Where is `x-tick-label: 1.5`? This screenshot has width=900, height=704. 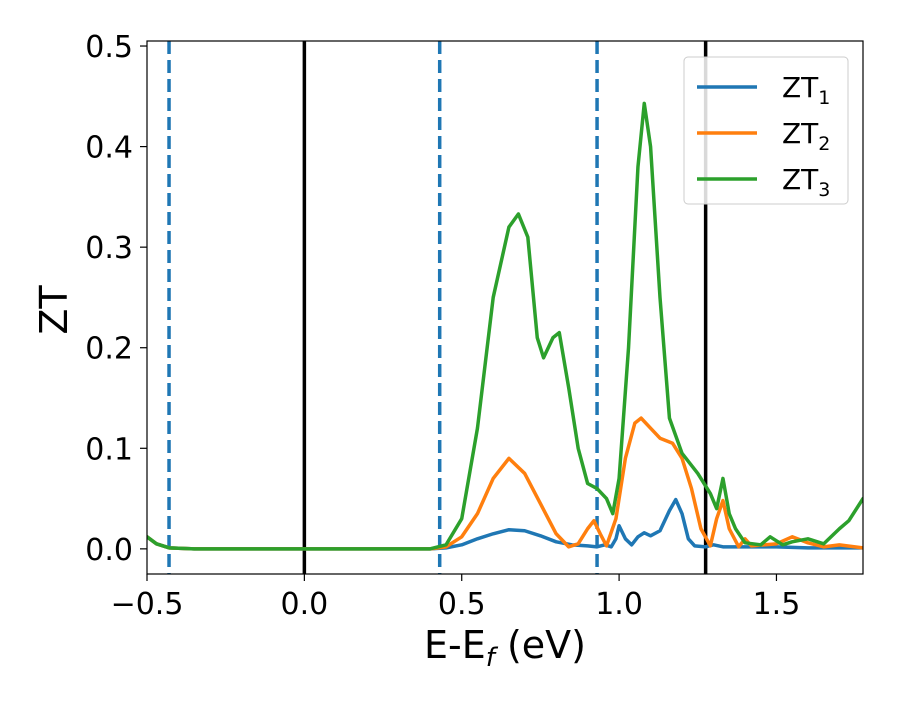 x-tick-label: 1.5 is located at coordinates (777, 604).